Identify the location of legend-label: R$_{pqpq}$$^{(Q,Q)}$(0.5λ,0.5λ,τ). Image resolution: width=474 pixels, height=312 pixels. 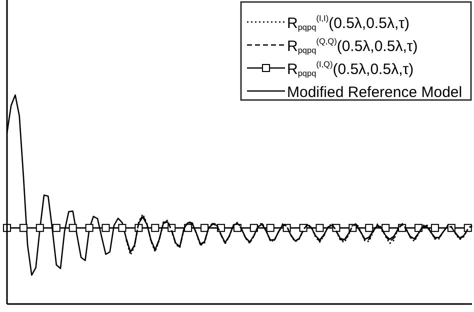
(352, 46).